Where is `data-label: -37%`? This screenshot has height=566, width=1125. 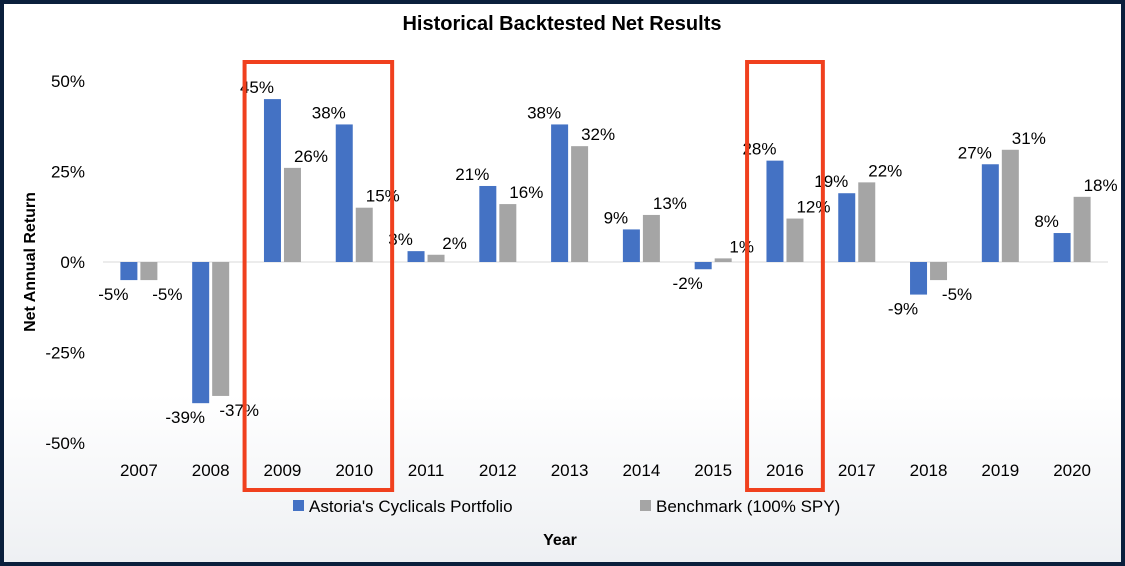
data-label: -37% is located at coordinates (239, 410).